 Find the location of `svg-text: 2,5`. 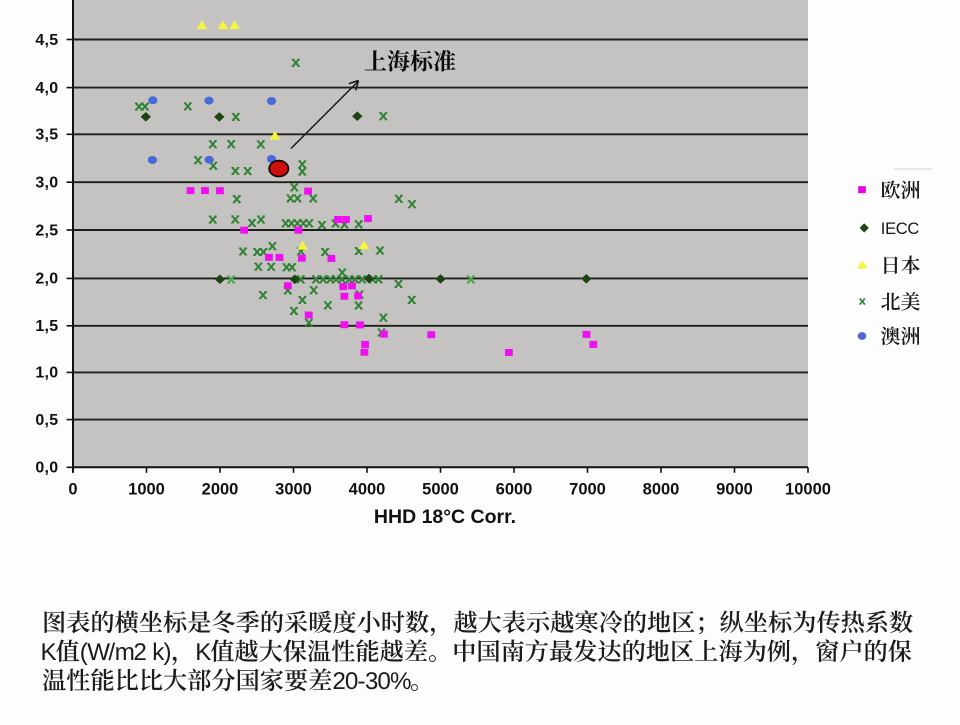

svg-text: 2,5 is located at coordinates (46, 230).